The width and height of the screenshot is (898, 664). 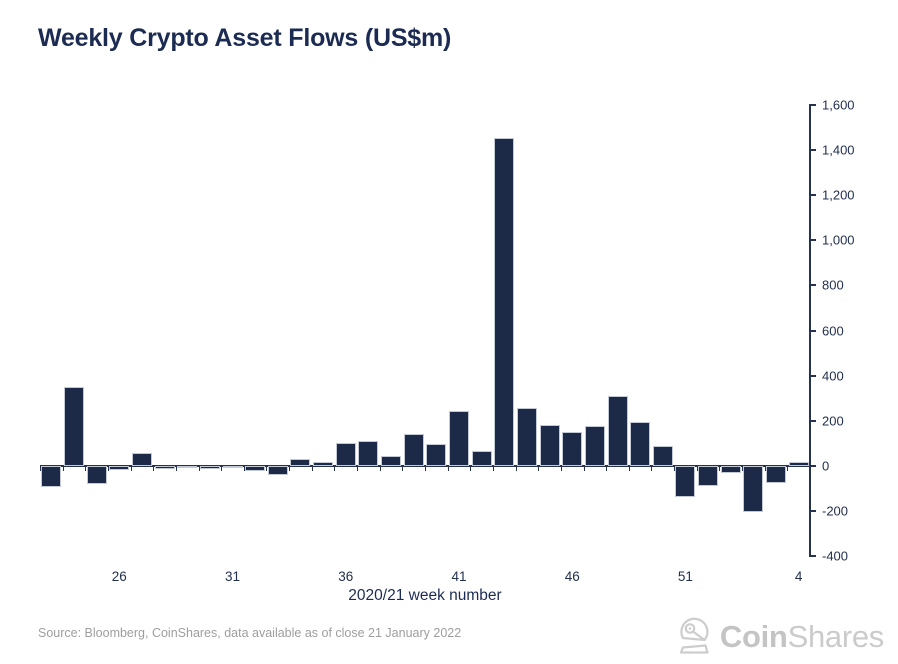 I want to click on y-axis-tick-label: 600, so click(x=833, y=330).